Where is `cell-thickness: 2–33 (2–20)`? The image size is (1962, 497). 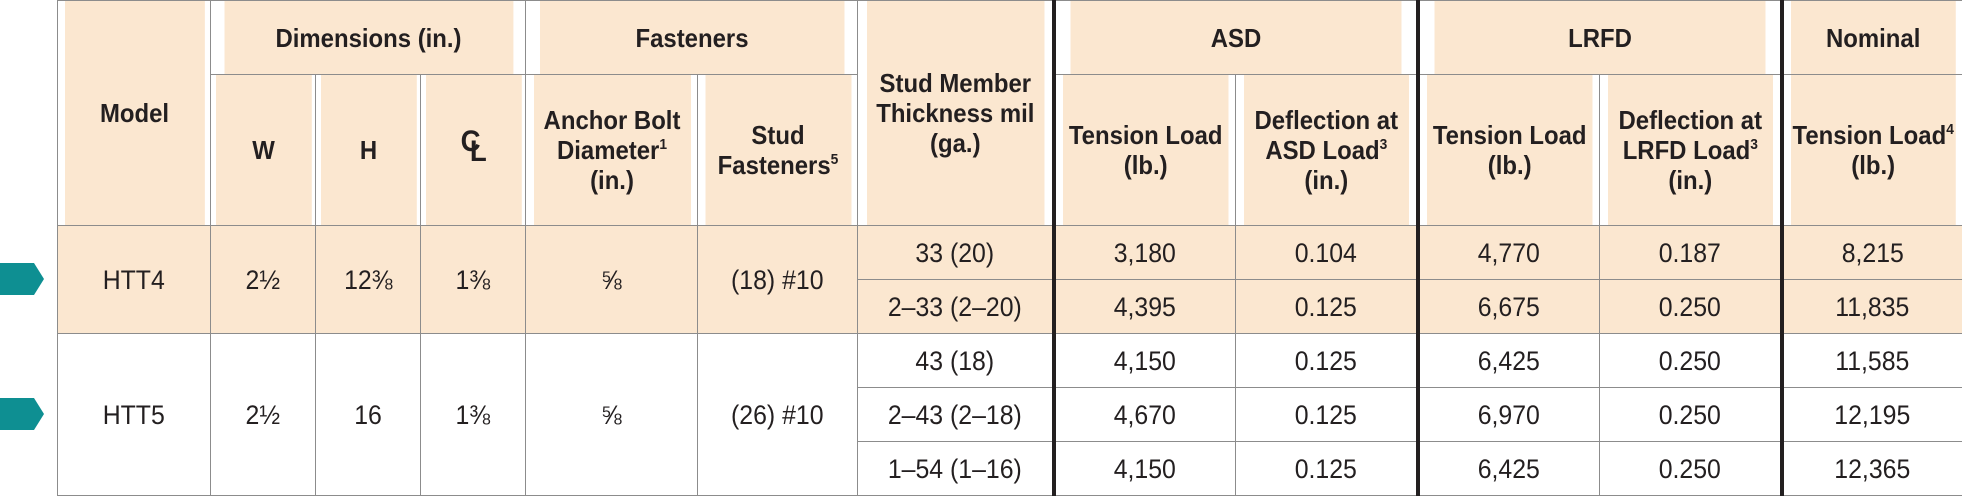
cell-thickness: 2–33 (2–20) is located at coordinates (955, 306).